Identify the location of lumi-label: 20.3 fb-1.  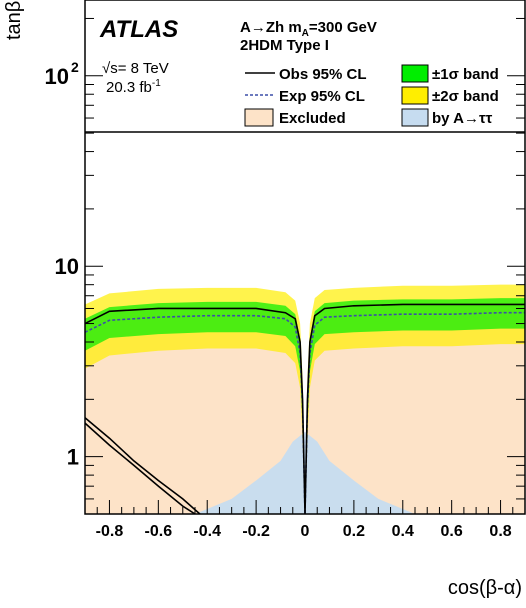
(133, 87).